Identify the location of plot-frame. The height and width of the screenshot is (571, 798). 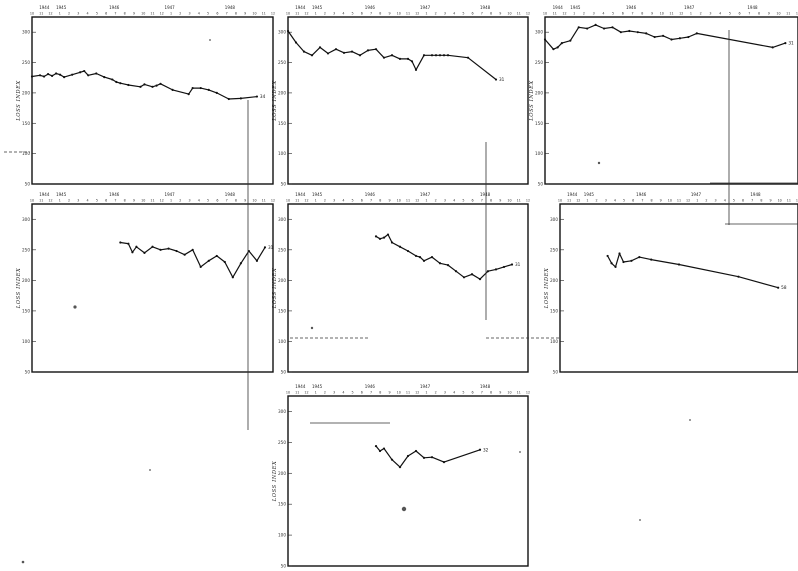
(152, 288).